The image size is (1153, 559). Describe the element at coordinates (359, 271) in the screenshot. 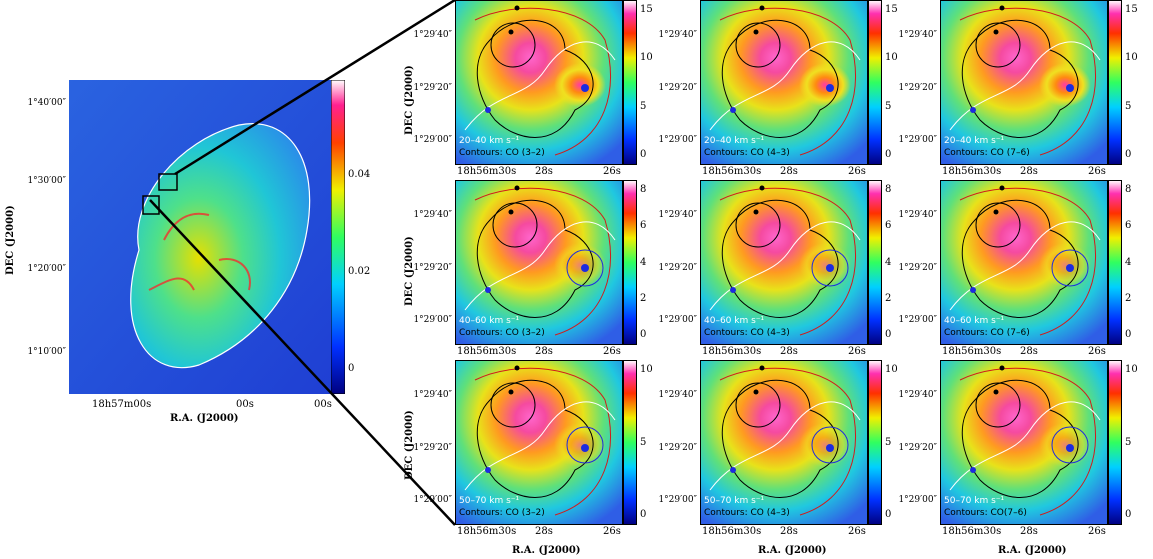

I see `overview-colorbar-tick-label: 0.02` at that location.